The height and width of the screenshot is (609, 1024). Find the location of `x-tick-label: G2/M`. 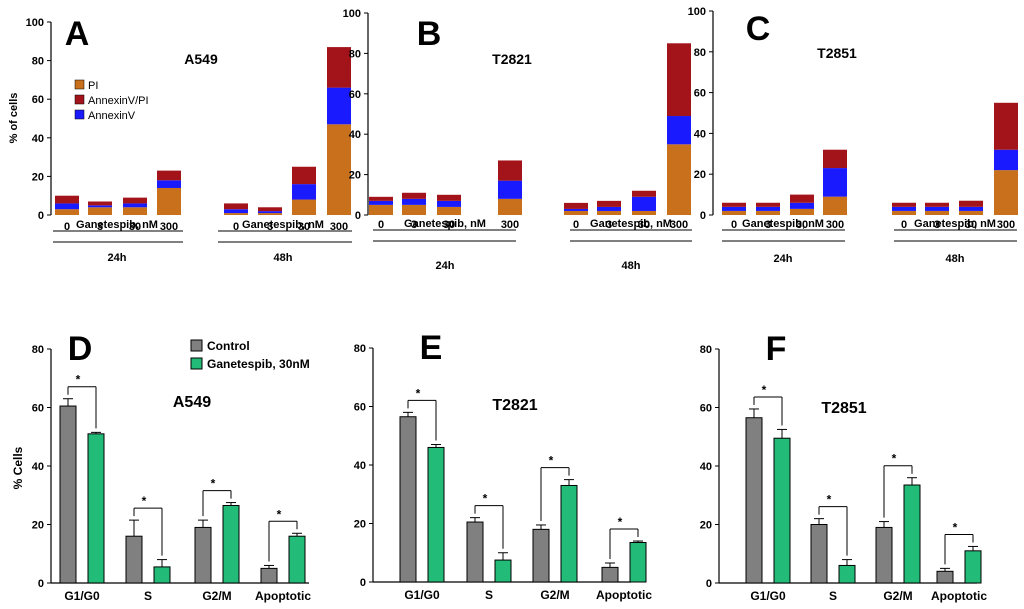

x-tick-label: G2/M is located at coordinates (897, 596).